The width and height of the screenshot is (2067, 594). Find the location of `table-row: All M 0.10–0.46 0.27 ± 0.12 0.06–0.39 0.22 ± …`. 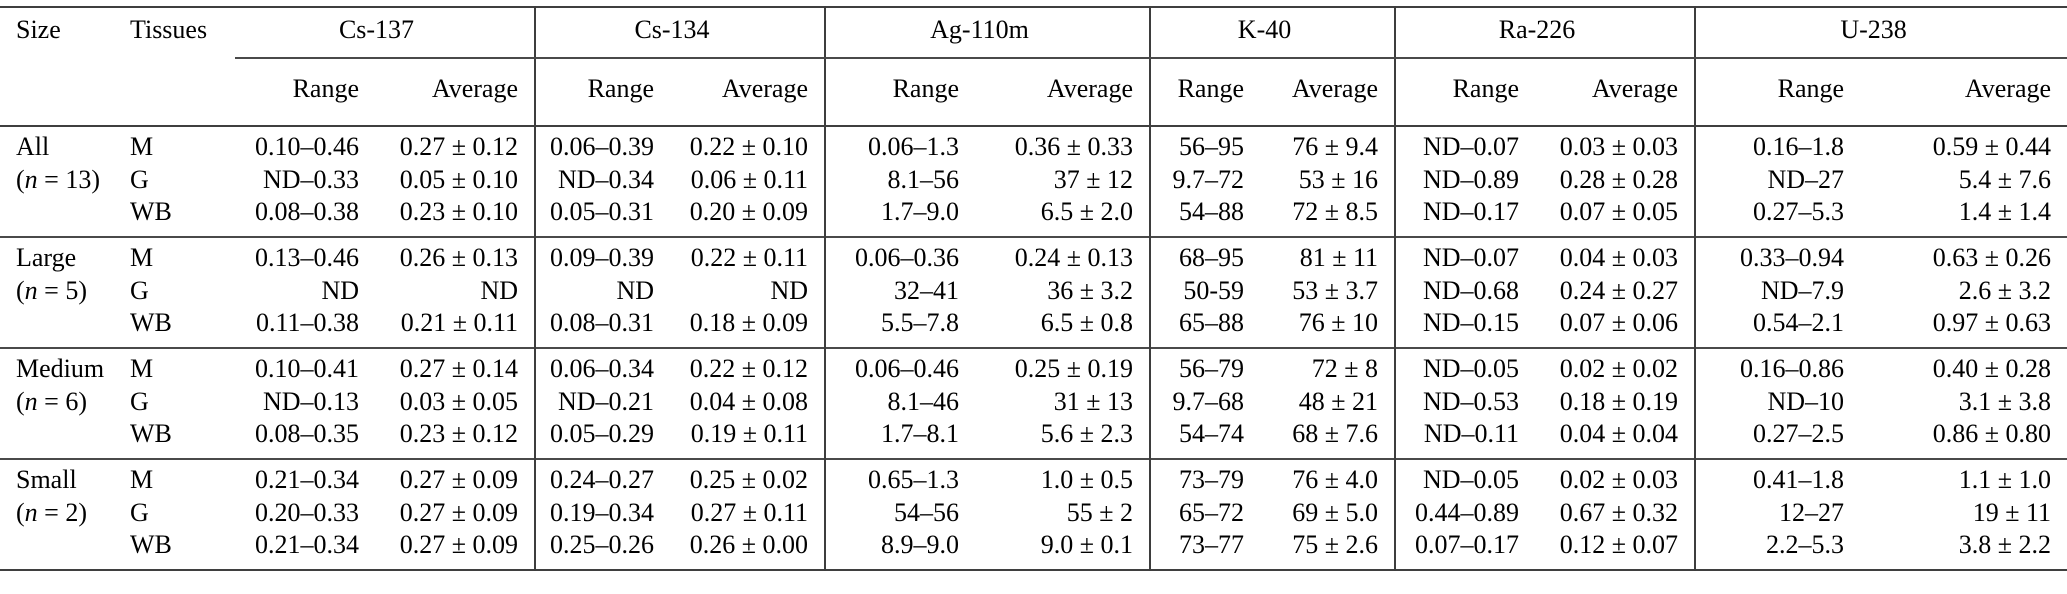

table-row: All M 0.10–0.46 0.27 ± 0.12 0.06–0.39 0.22 ± … is located at coordinates (1033, 144).